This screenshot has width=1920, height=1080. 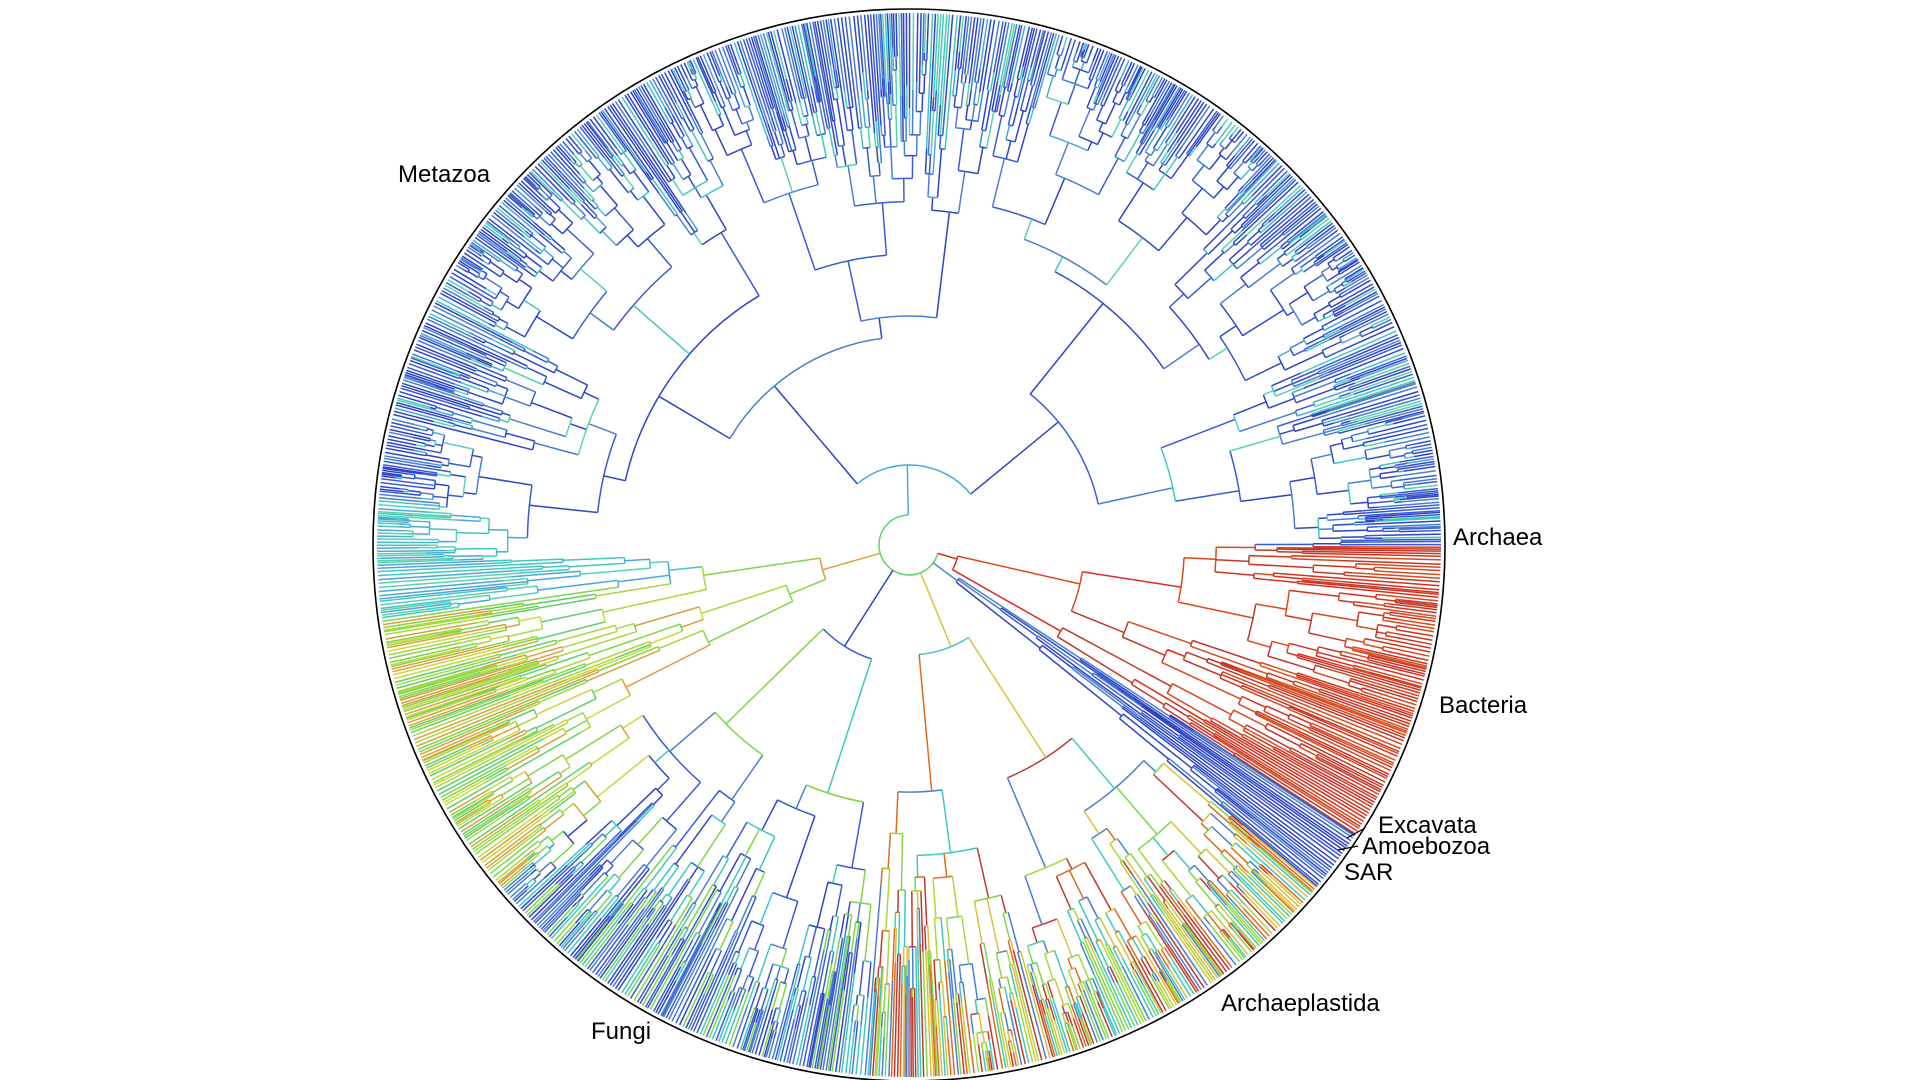 I want to click on clade-label: Fungi, so click(x=621, y=1031).